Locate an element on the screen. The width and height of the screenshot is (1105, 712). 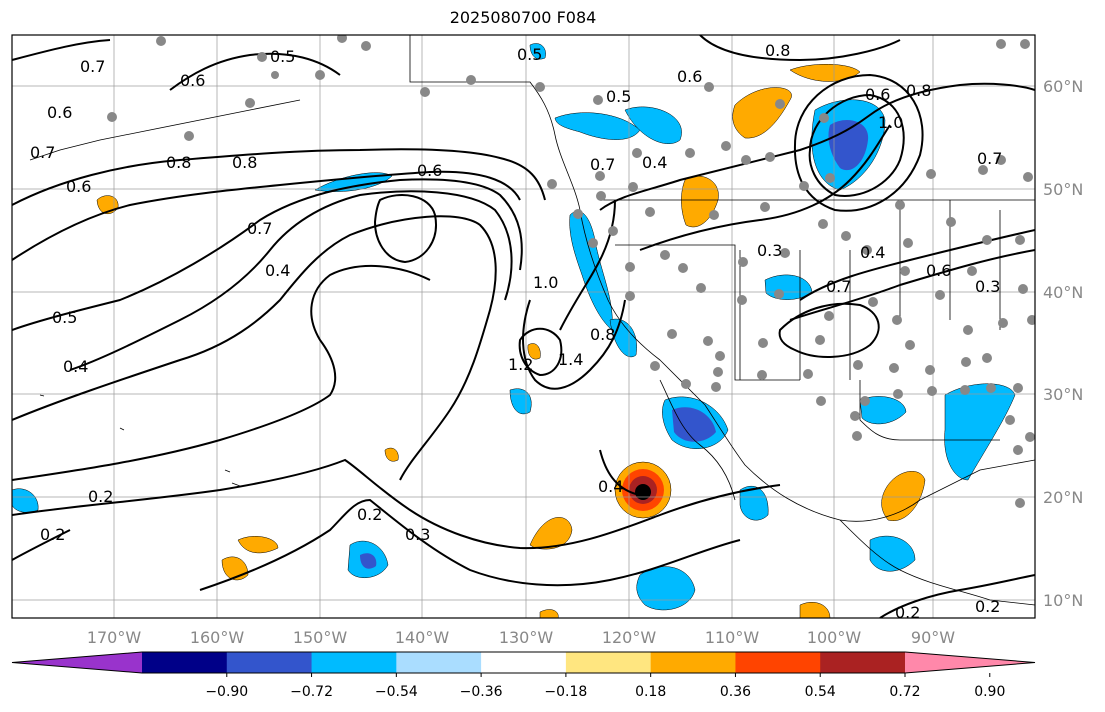
lat-tick-label: 50°N is located at coordinates (1063, 189).